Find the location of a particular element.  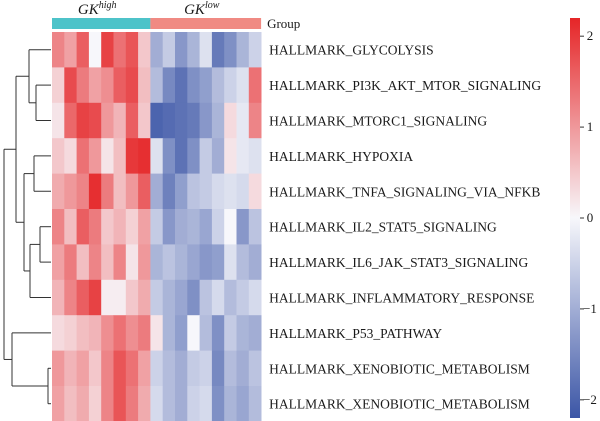

row-label: HALLMARK_MTORC1_SIGNALING is located at coordinates (378, 121).